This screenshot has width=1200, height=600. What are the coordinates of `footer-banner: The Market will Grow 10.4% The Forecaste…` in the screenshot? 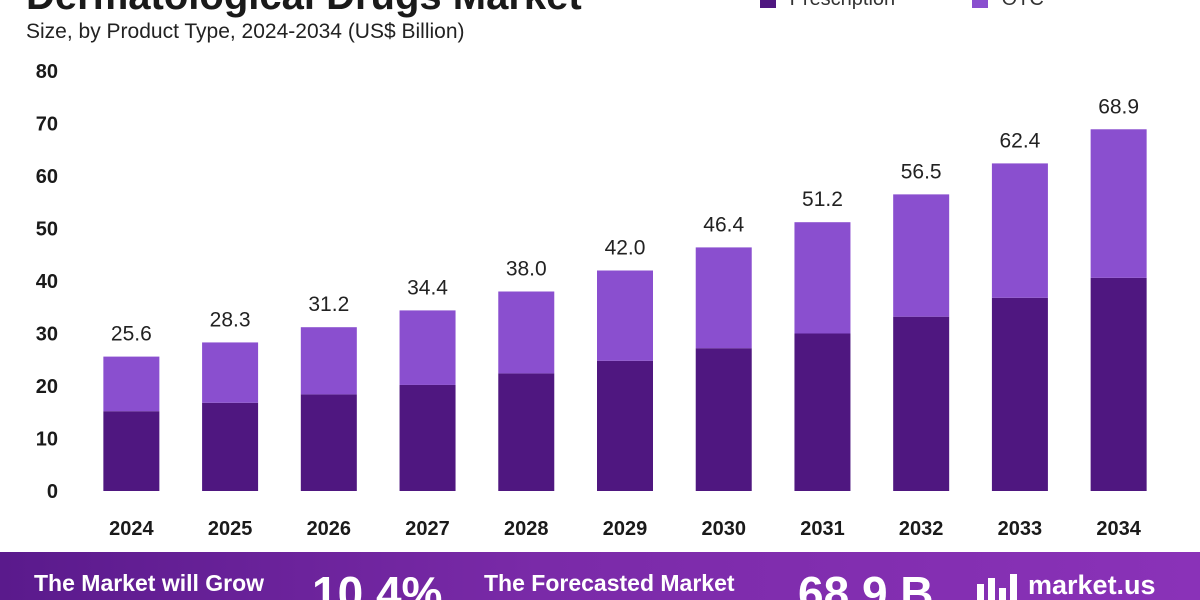 It's located at (600, 576).